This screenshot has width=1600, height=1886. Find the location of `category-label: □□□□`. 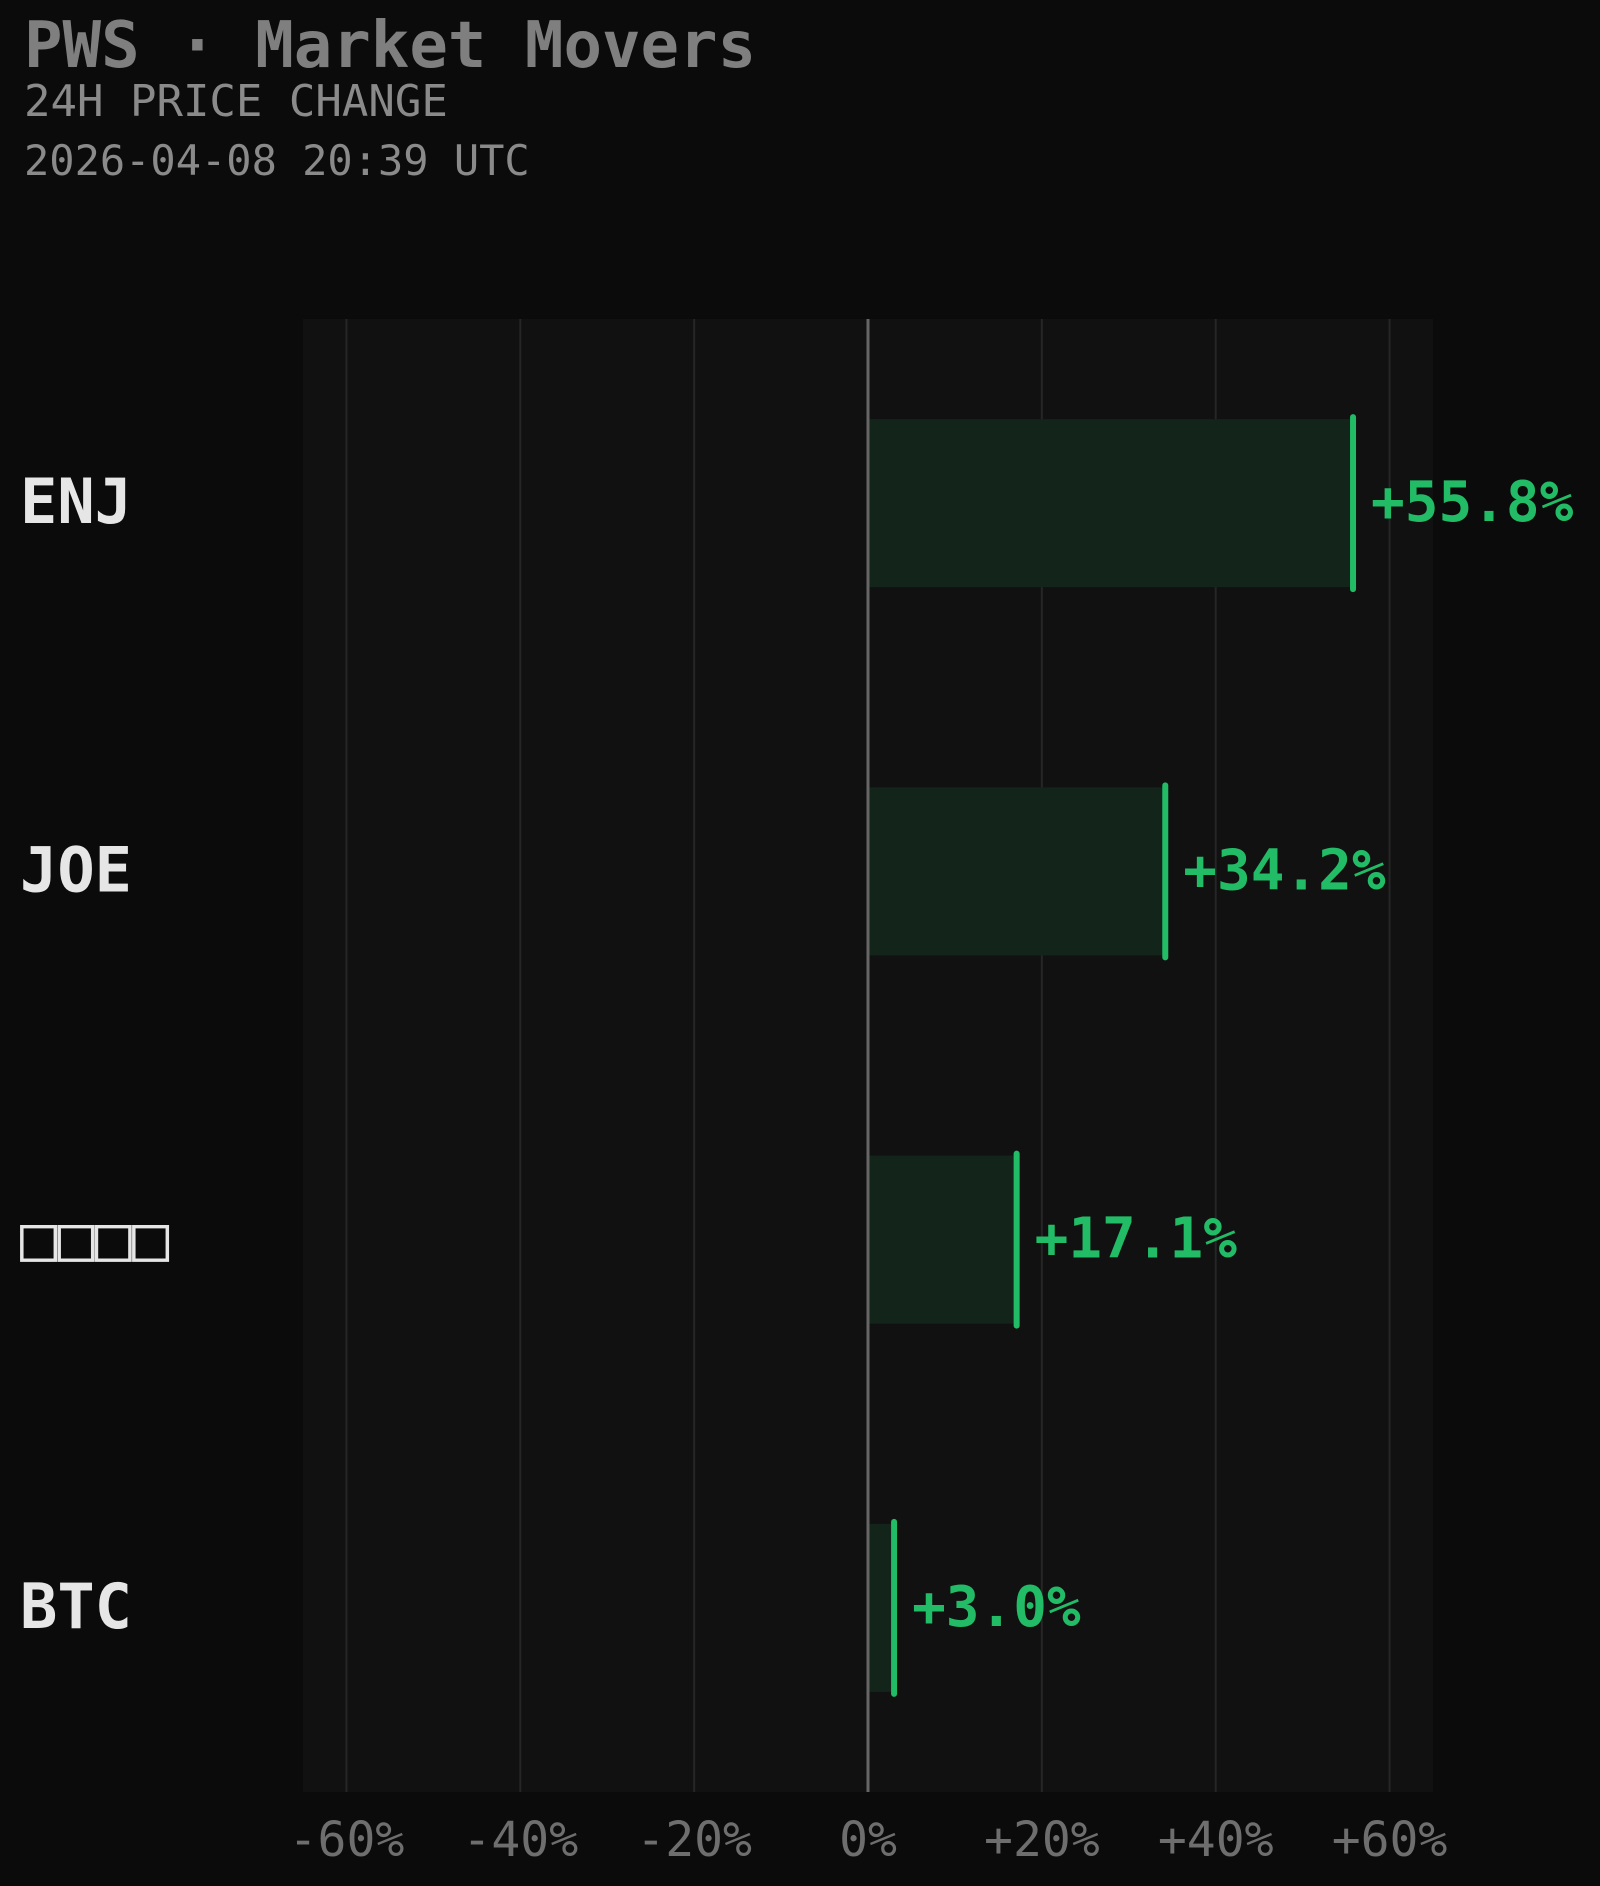

category-label: □□□□ is located at coordinates (95, 1238).